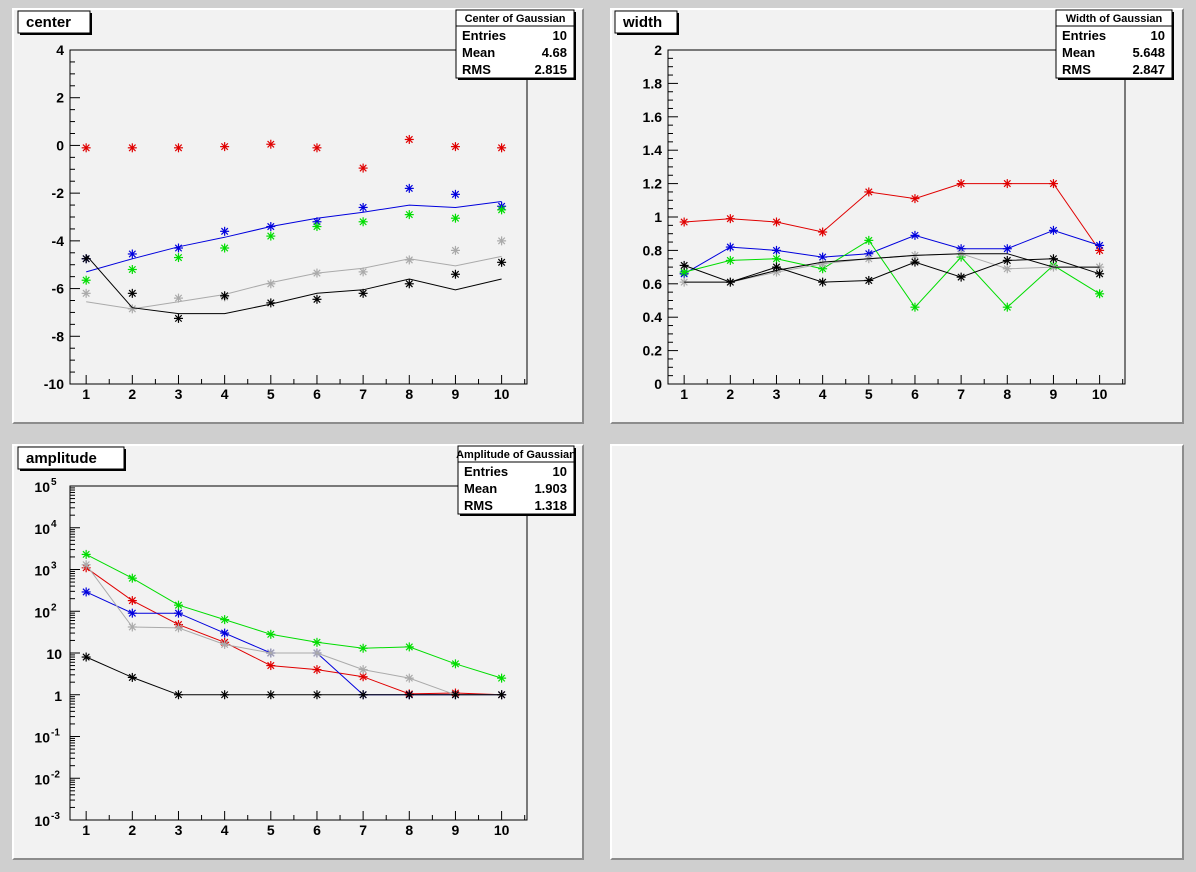 The height and width of the screenshot is (872, 1196). I want to click on center-x-tick-label: 10, so click(502, 394).